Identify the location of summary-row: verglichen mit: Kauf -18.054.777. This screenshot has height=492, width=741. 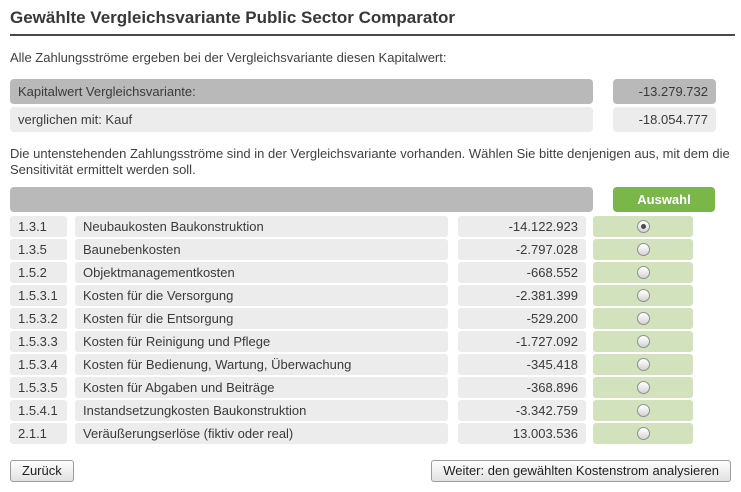
(375, 119).